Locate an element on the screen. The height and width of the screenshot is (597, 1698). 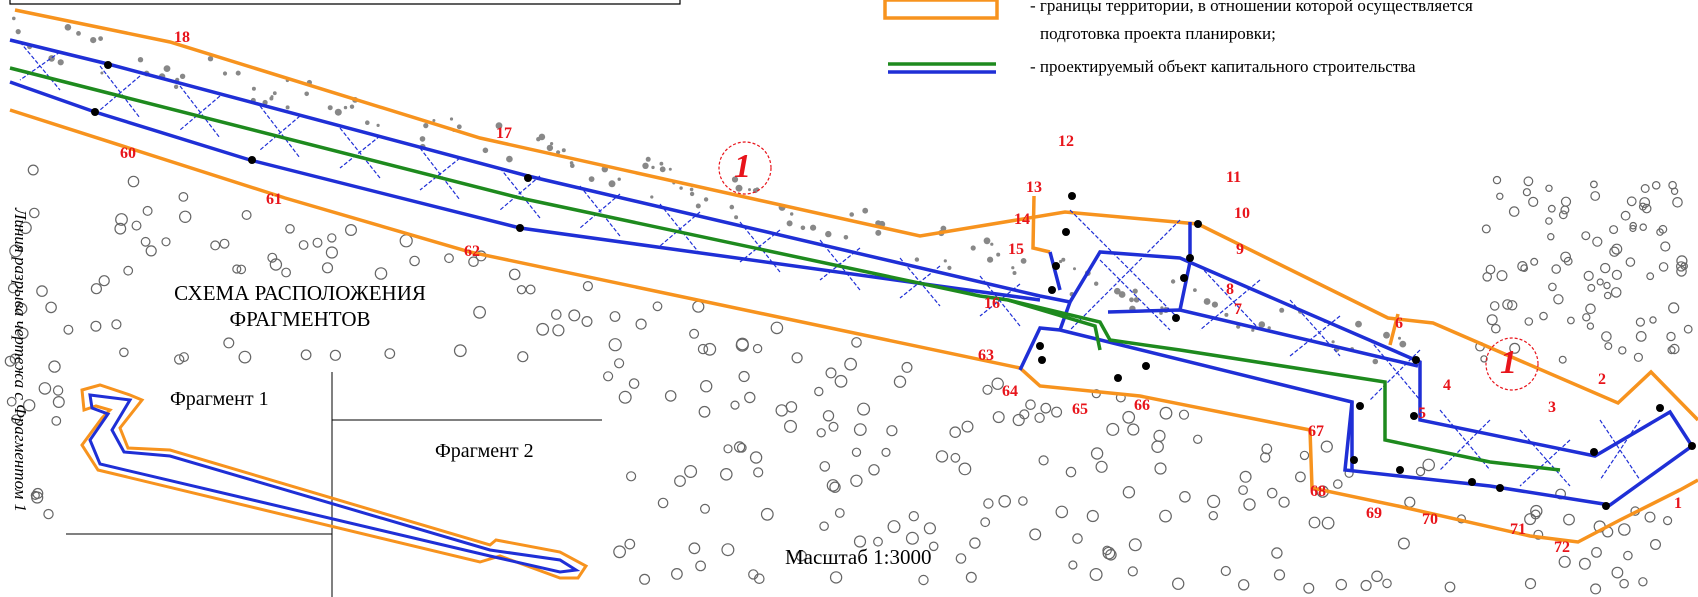
point-label: 70 is located at coordinates (1430, 519).